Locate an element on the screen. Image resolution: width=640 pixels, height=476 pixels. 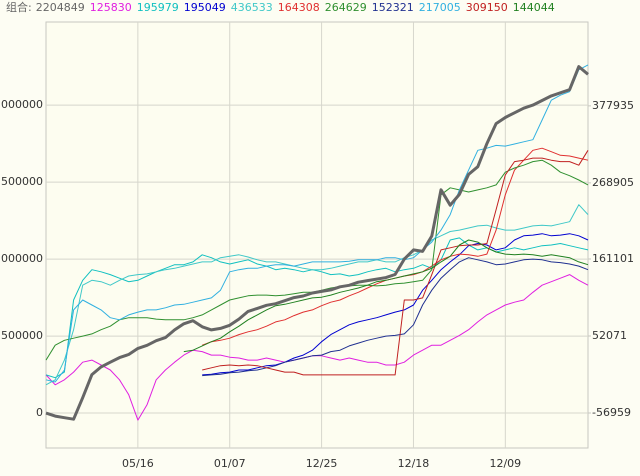
x-tick-label: 01/07 is located at coordinates (230, 463).